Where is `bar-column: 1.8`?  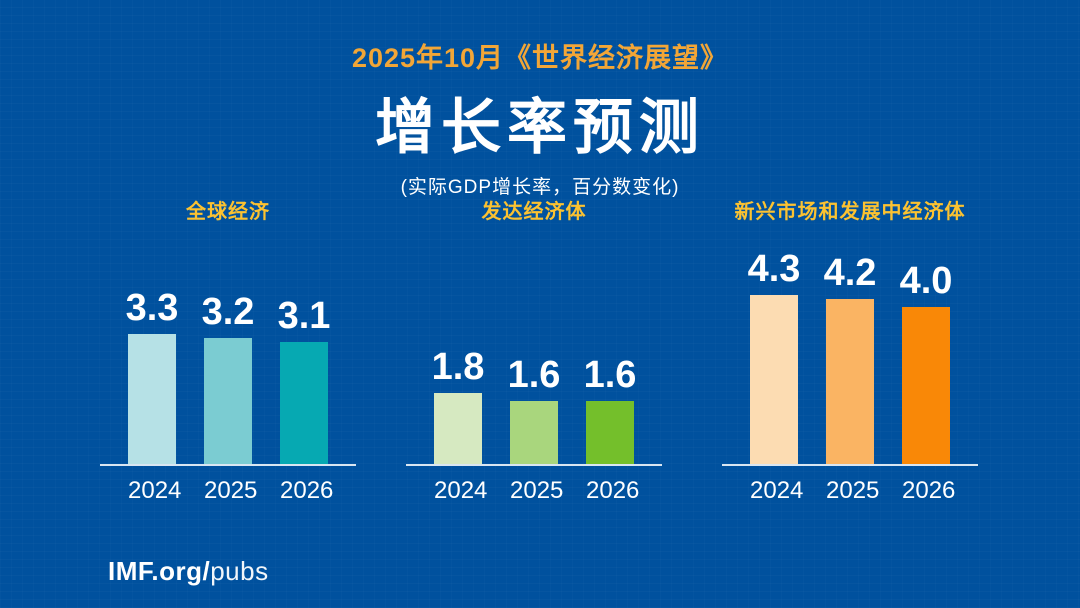 bar-column: 1.8 is located at coordinates (458, 405).